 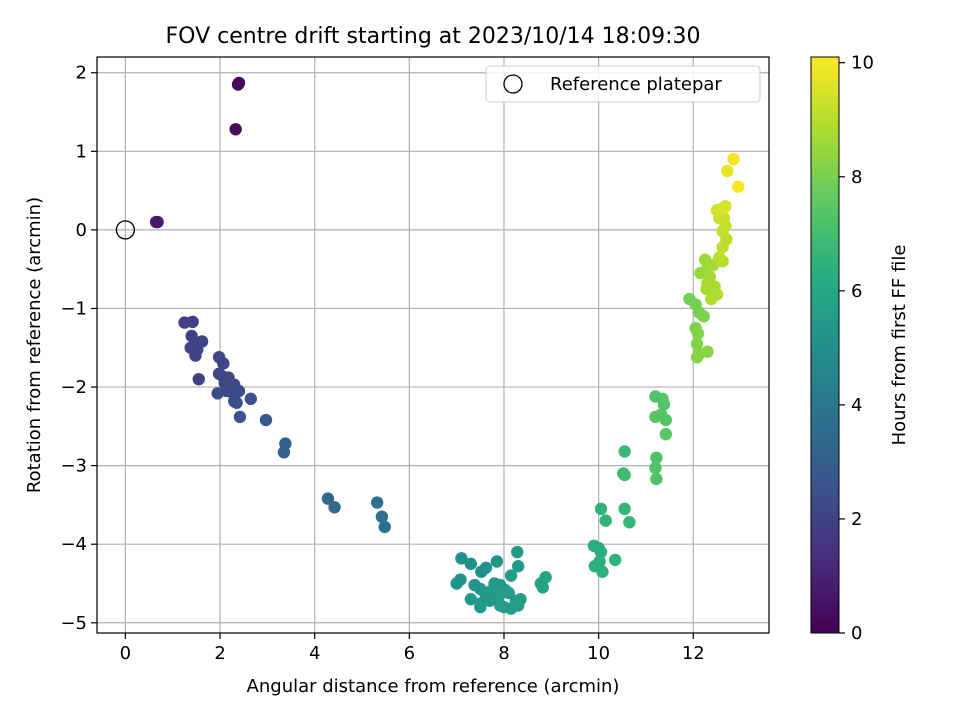 I want to click on colorbar-tick-label: 2, so click(x=856, y=519).